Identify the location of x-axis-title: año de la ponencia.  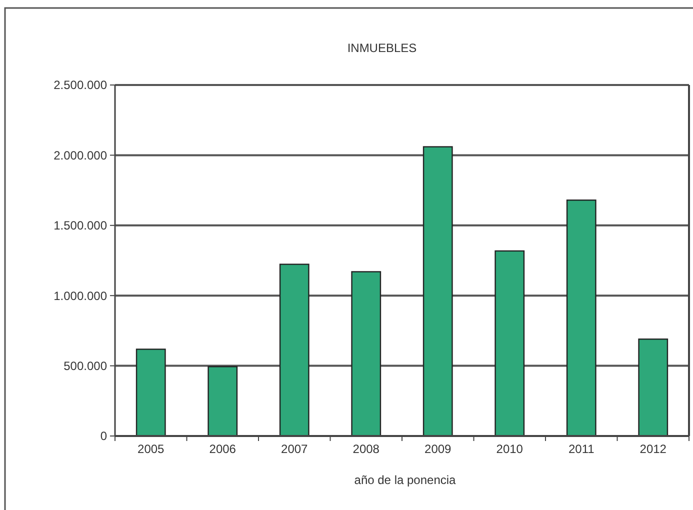
(405, 480).